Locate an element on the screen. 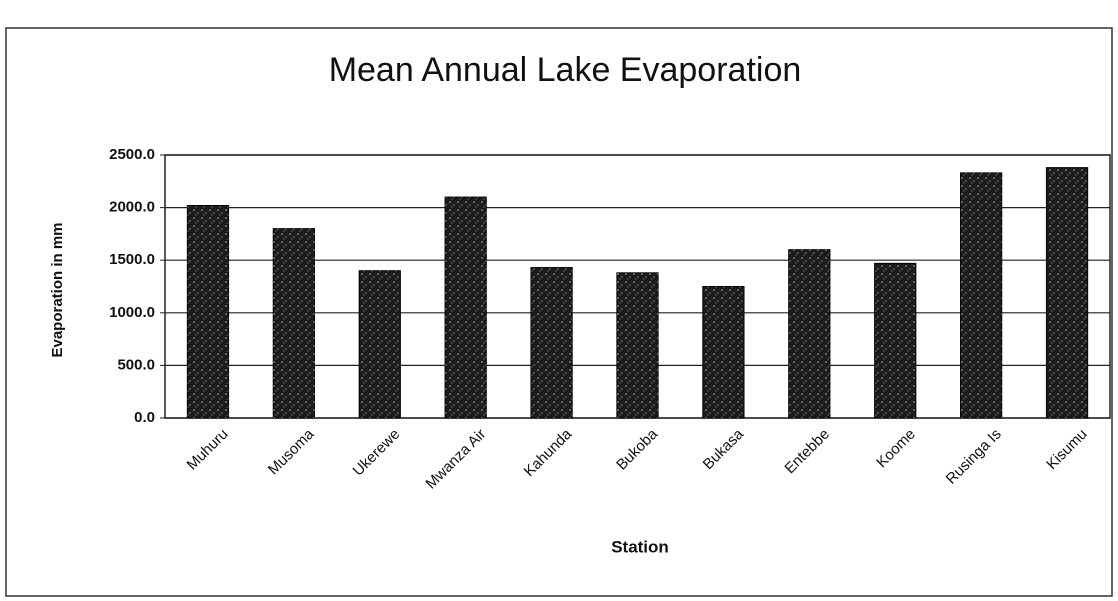 The image size is (1118, 601). x-tick-label: Kahunda is located at coordinates (548, 452).